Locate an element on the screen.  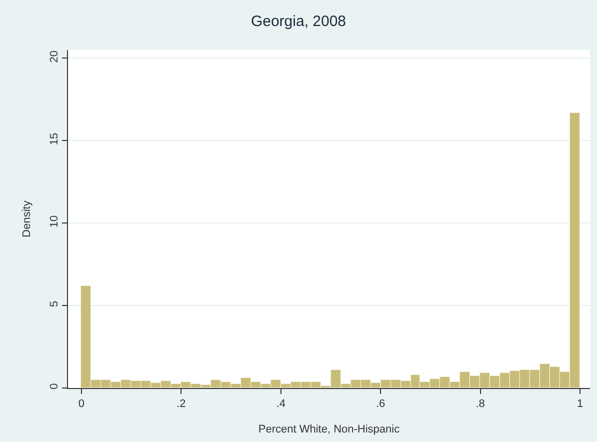
x-axis-title: Percent White, Non-Hispanic is located at coordinates (329, 429).